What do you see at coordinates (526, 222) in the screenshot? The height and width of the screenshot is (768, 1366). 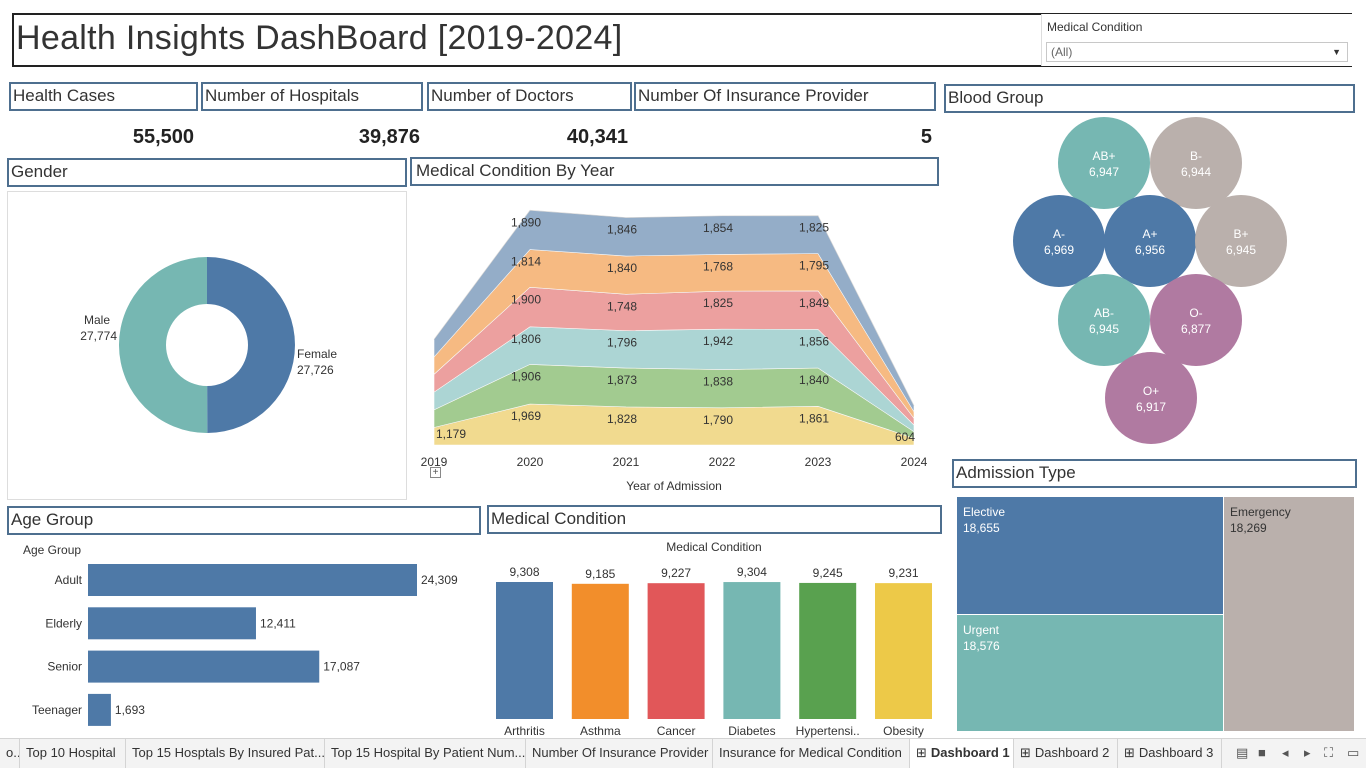 I see `area-label-6-2020: 1,890` at bounding box center [526, 222].